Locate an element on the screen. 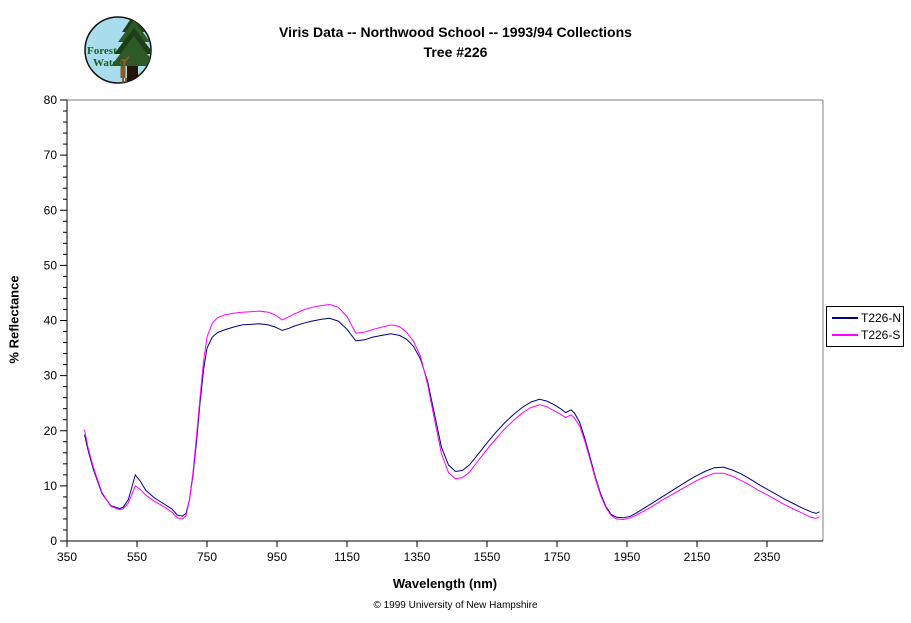 This screenshot has height=623, width=911. x-tick-label: 1750 is located at coordinates (557, 557).